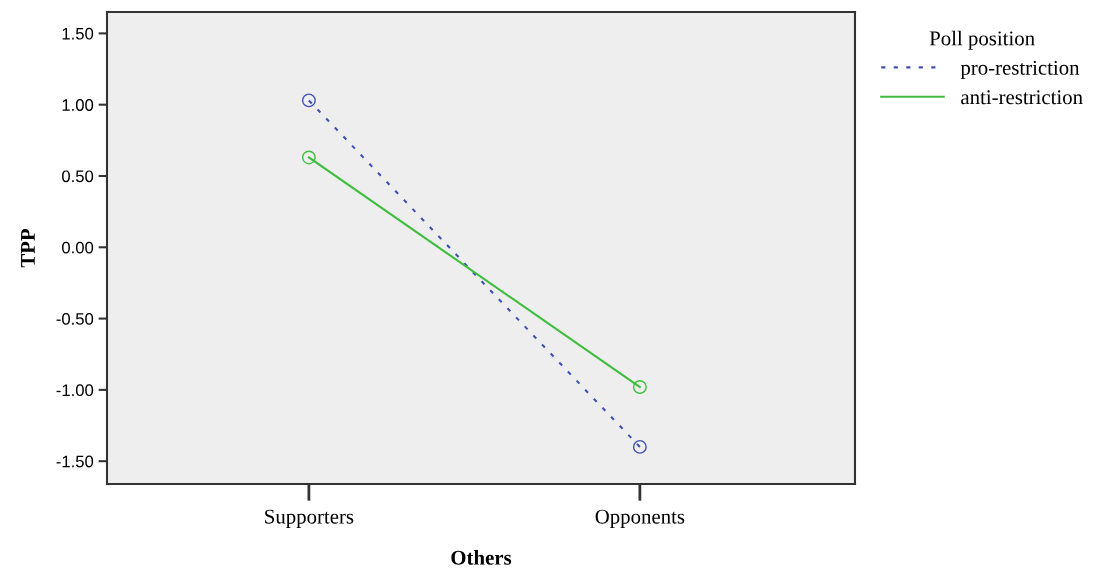 Image resolution: width=1095 pixels, height=578 pixels. What do you see at coordinates (75, 461) in the screenshot?
I see `y-tick-label: -1.50` at bounding box center [75, 461].